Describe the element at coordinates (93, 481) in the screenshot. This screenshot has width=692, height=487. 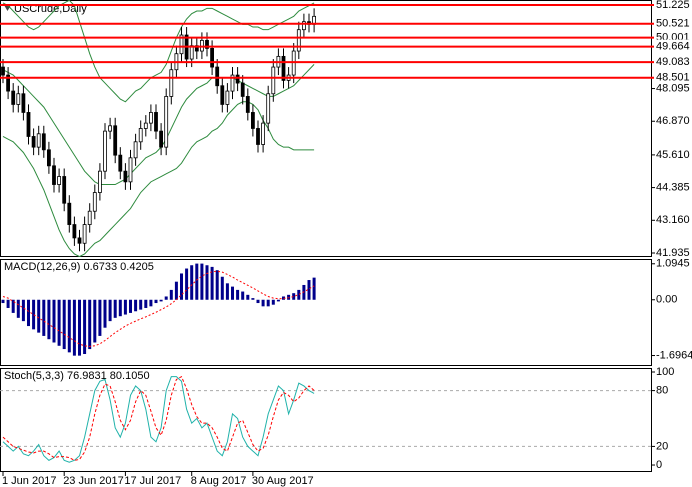
I see `x-tick-label: 23 Jun 2017` at that location.